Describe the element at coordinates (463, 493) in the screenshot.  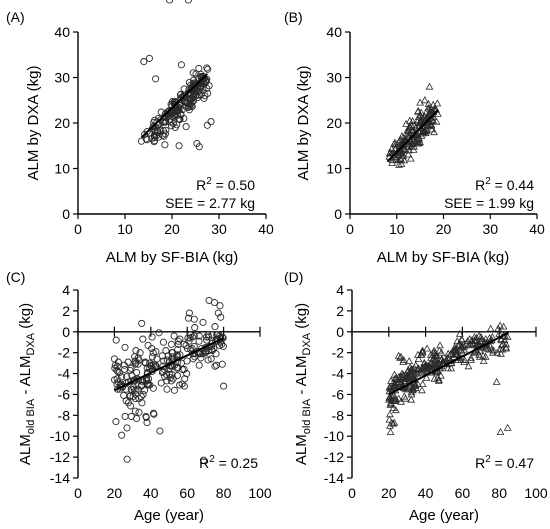
I see `x-tick-label: 60` at that location.